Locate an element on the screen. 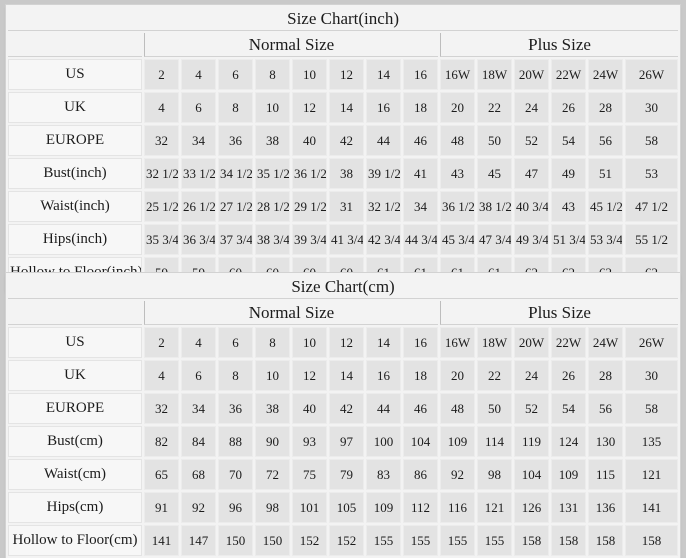  size-value-cell: 42 3/4 is located at coordinates (383, 239).